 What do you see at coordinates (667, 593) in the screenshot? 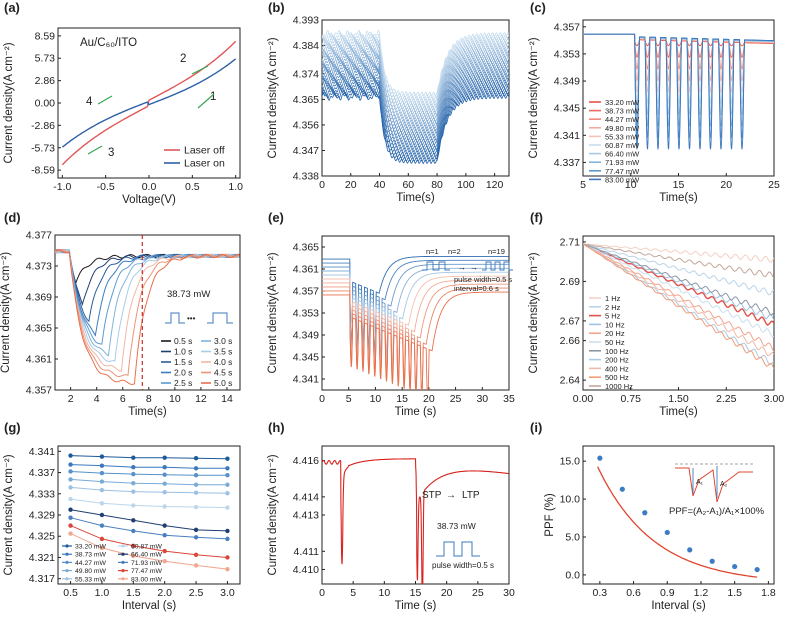
I see `x-tick-label: 0.9` at bounding box center [667, 593].